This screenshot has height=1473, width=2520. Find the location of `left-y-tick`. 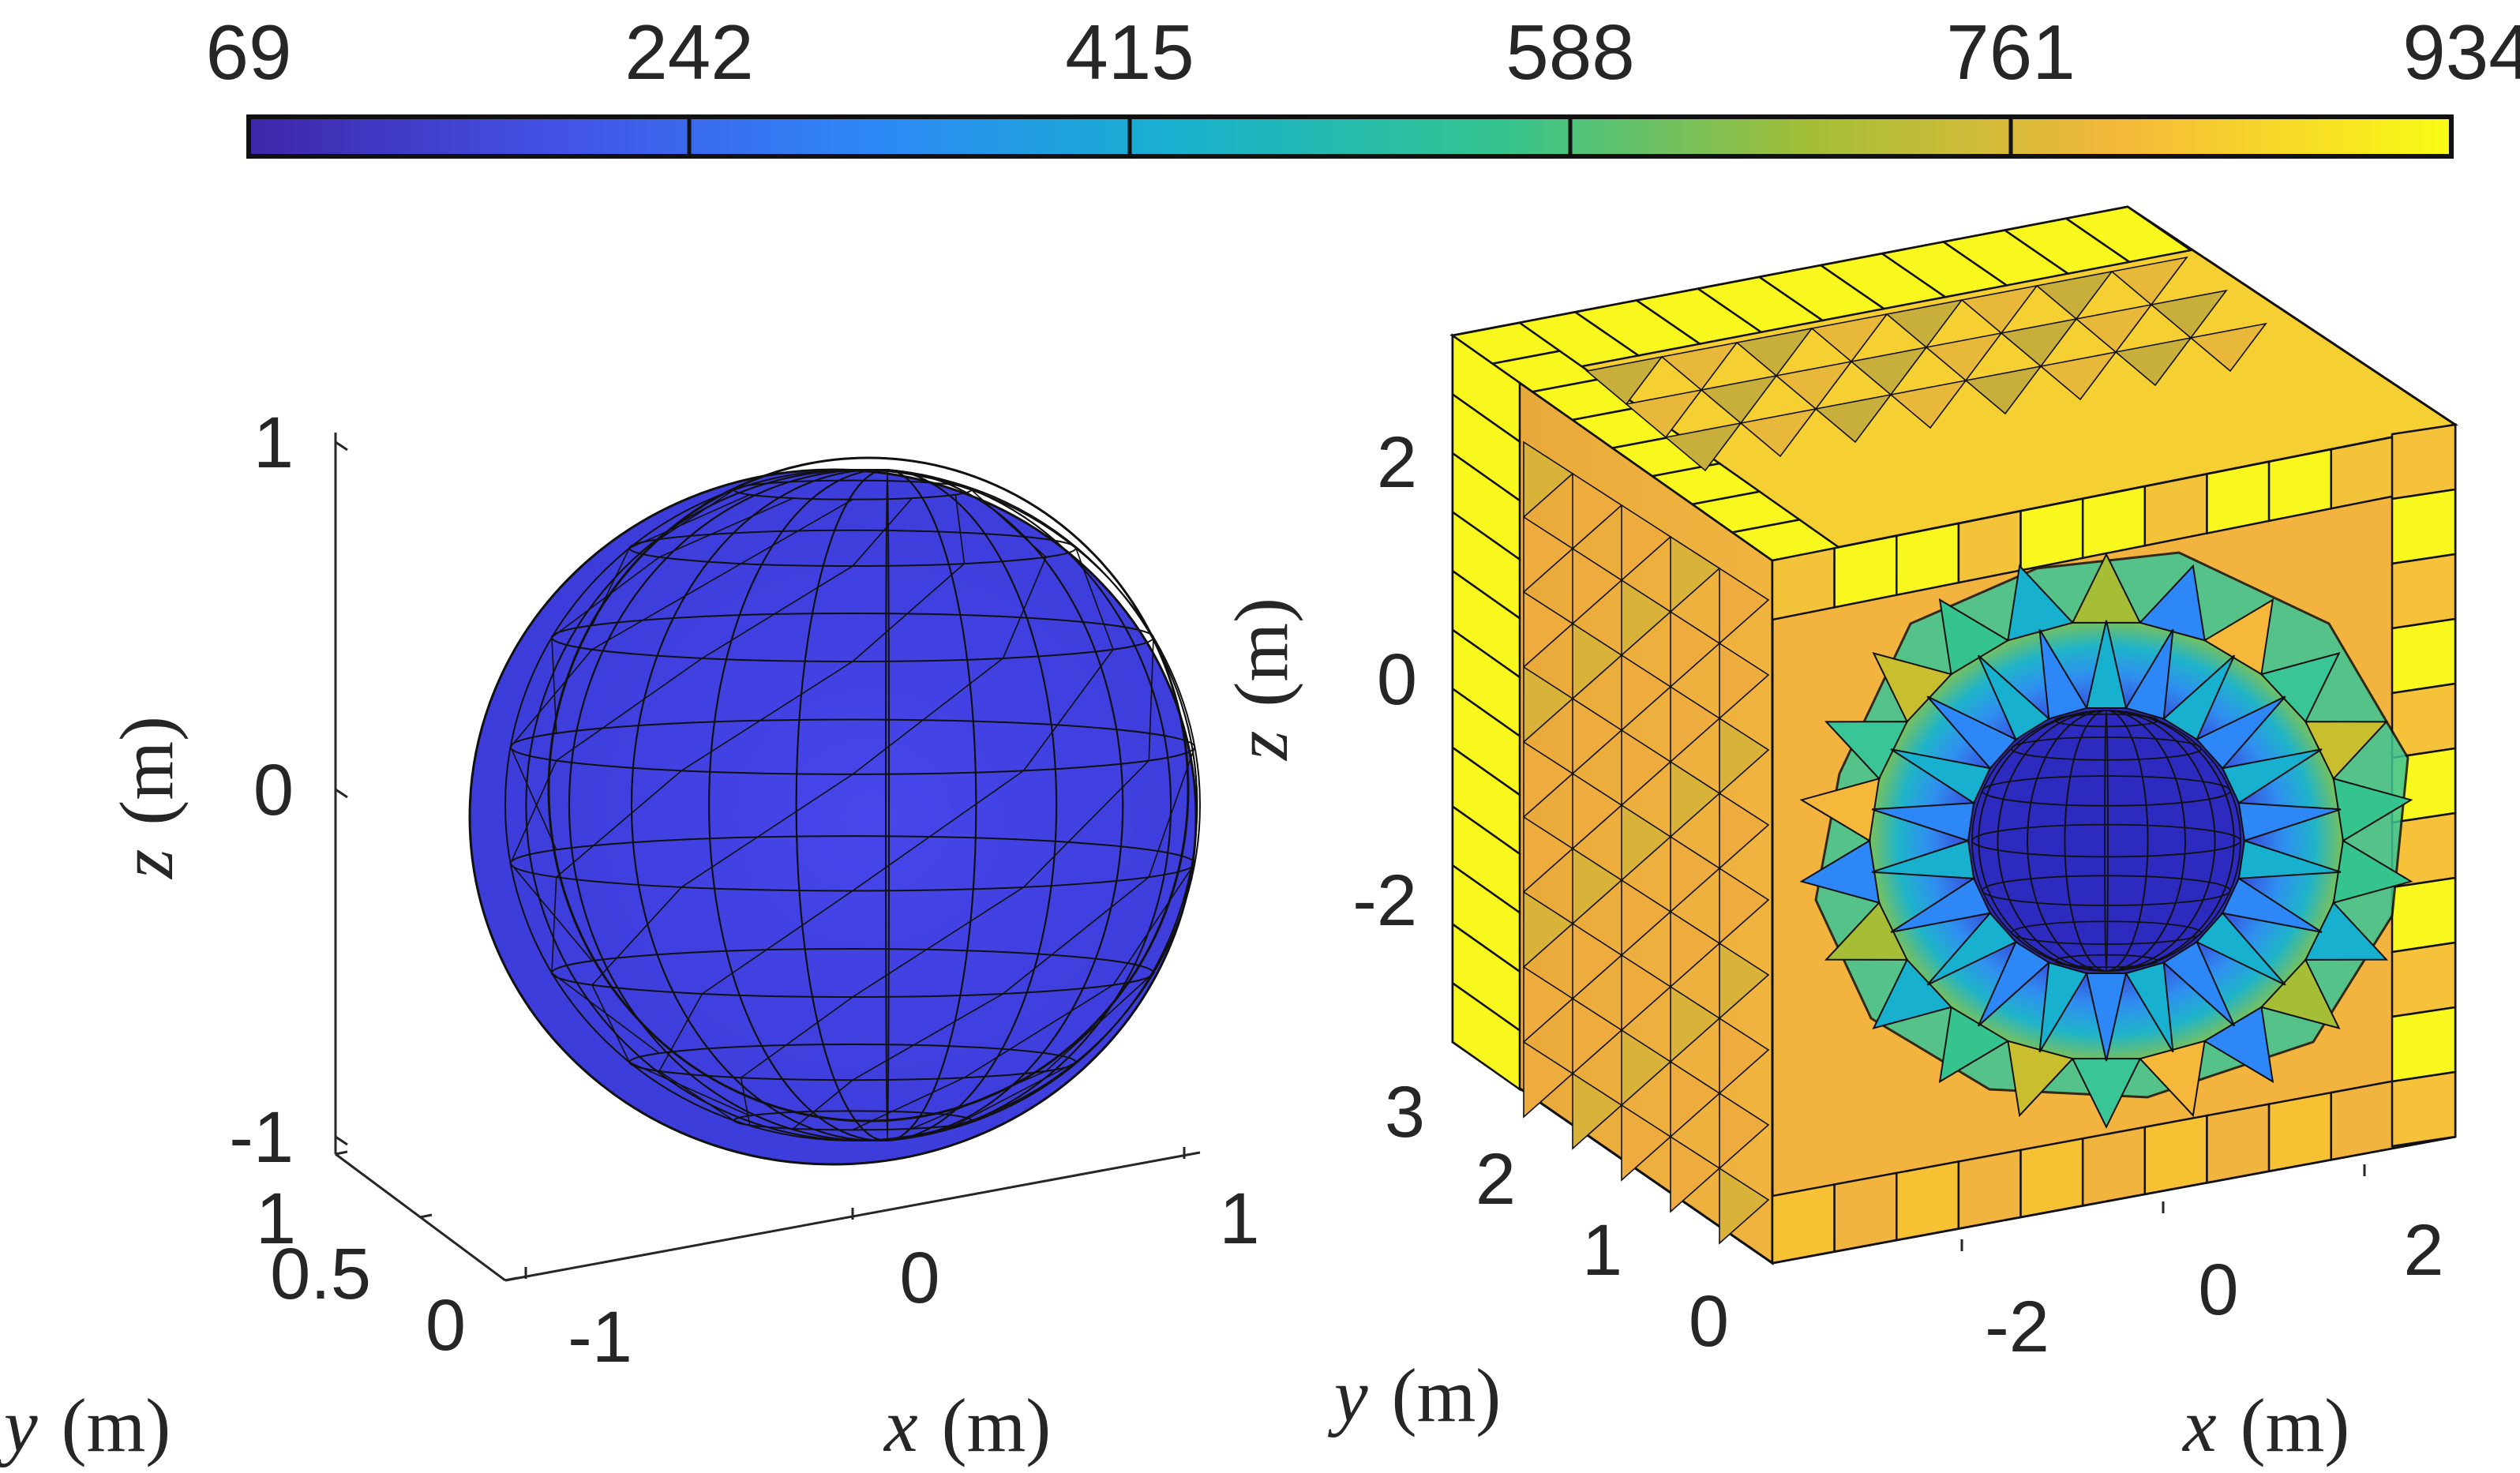

left-y-tick is located at coordinates (341, 1153).